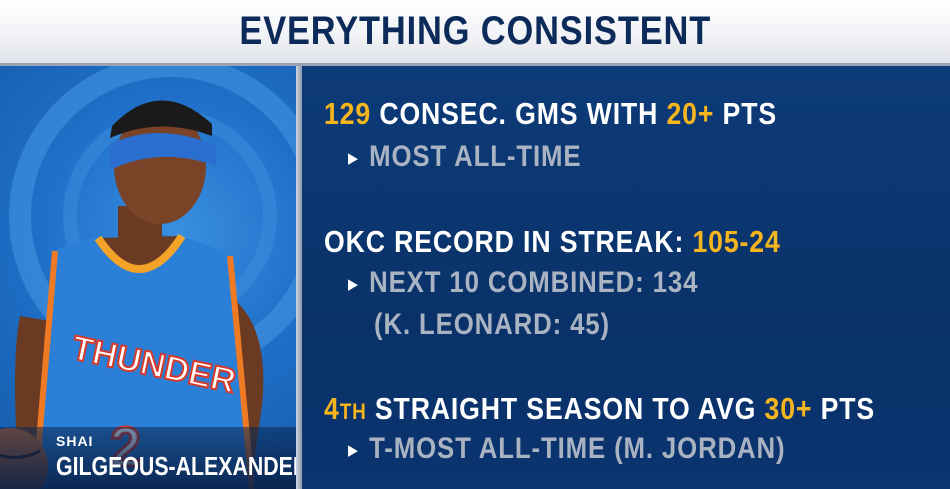 Image resolution: width=950 pixels, height=489 pixels. I want to click on stat3-threshold: 30+, so click(788, 408).